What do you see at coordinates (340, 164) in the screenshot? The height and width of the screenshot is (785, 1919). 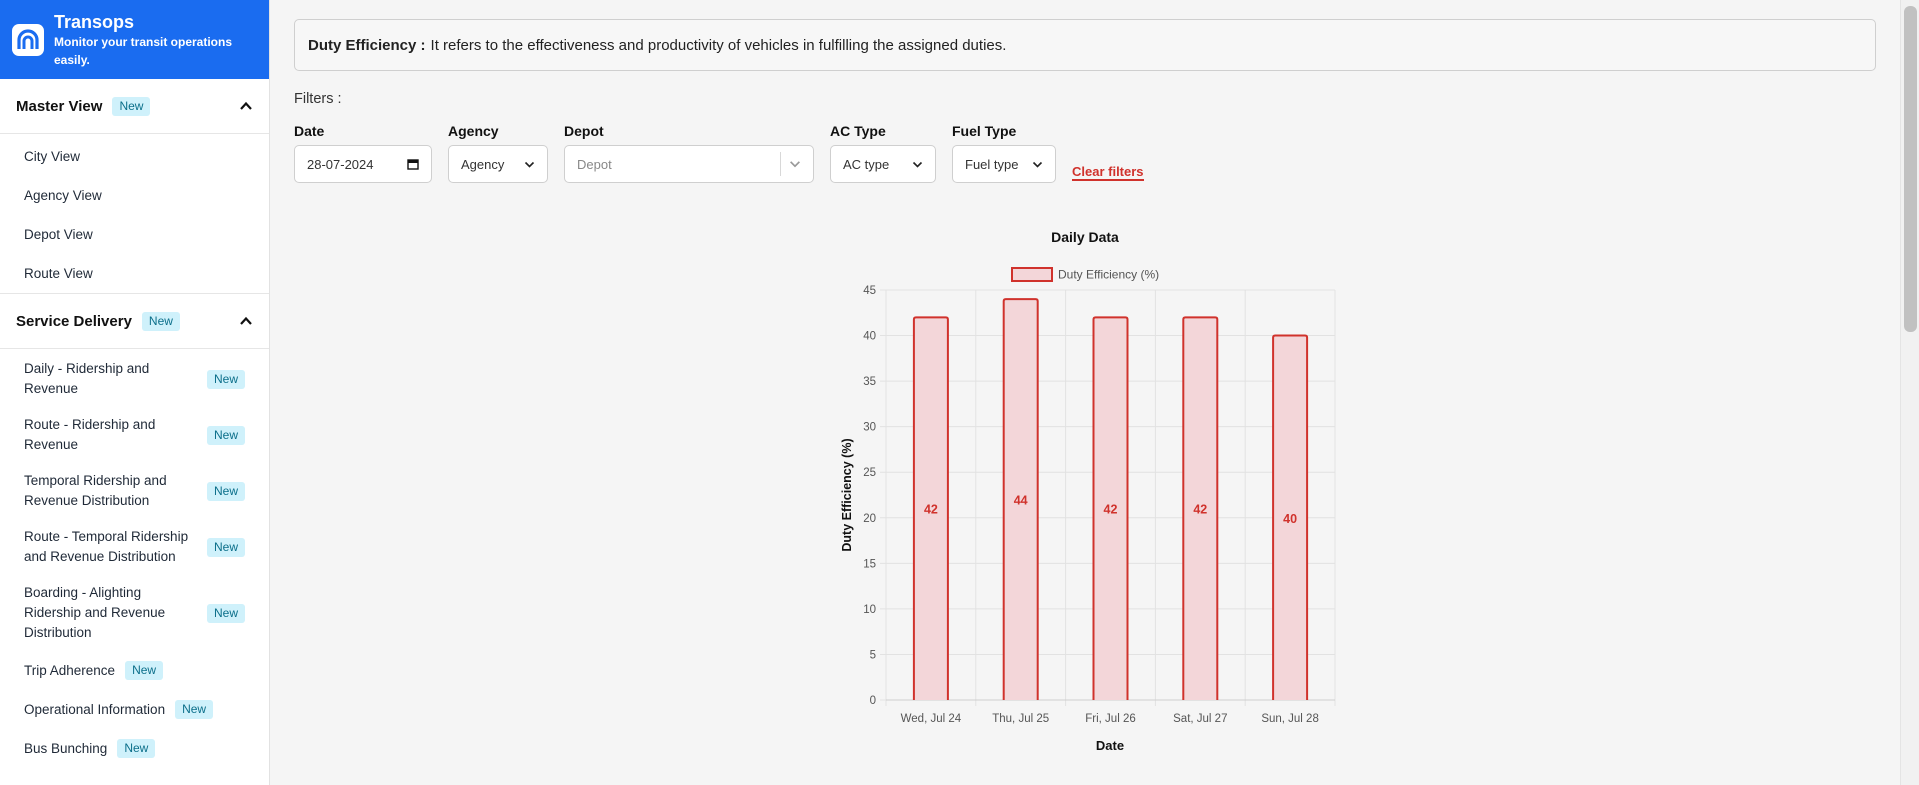 I see `date-value: 28-07-2024` at bounding box center [340, 164].